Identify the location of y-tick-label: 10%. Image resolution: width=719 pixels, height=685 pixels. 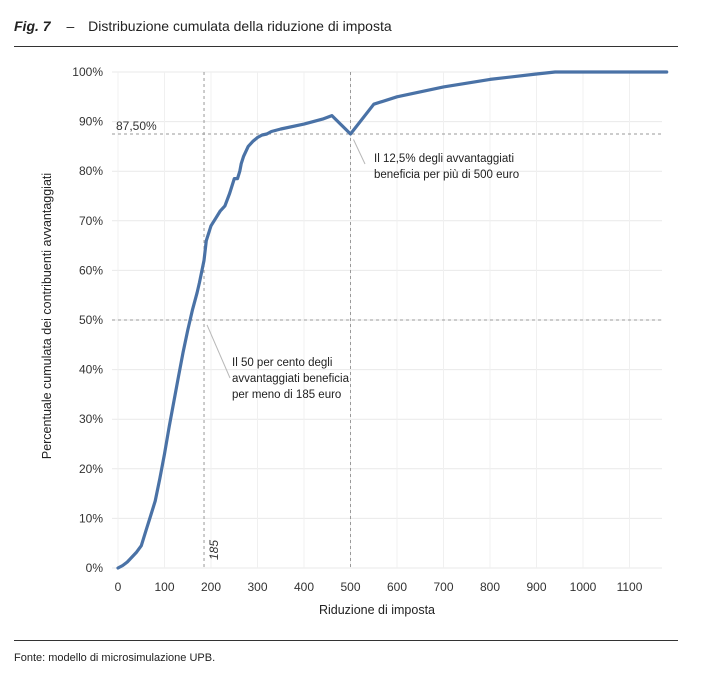
(91, 518).